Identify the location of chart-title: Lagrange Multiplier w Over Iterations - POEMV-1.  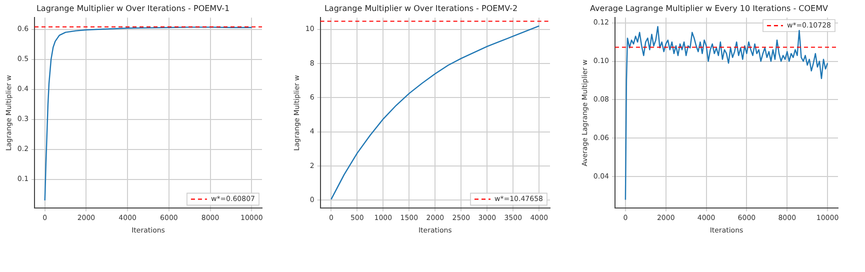
(133, 8).